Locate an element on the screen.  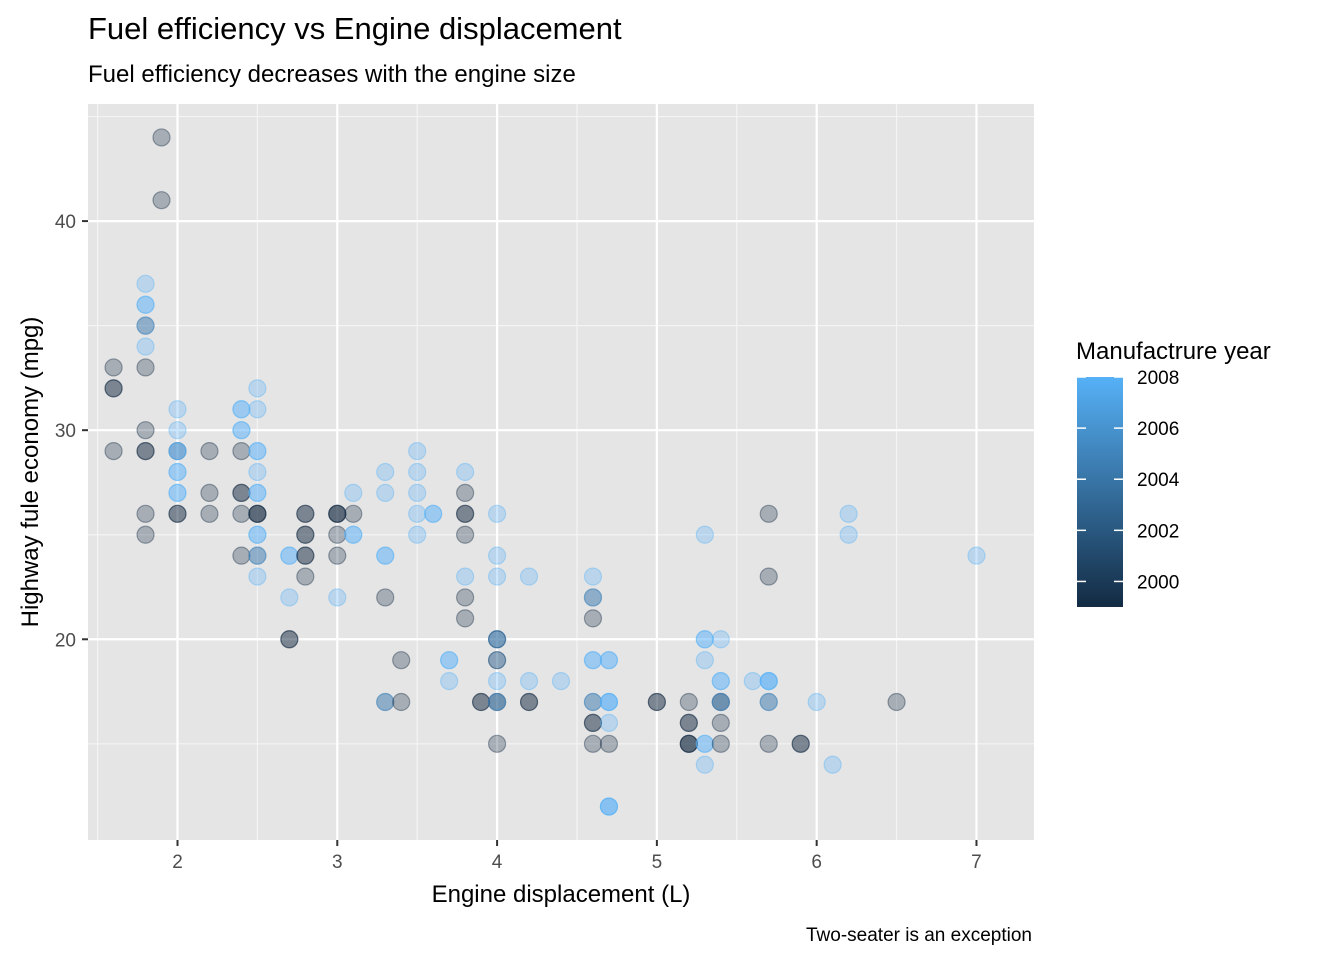
legend-colorbar is located at coordinates (1100, 492).